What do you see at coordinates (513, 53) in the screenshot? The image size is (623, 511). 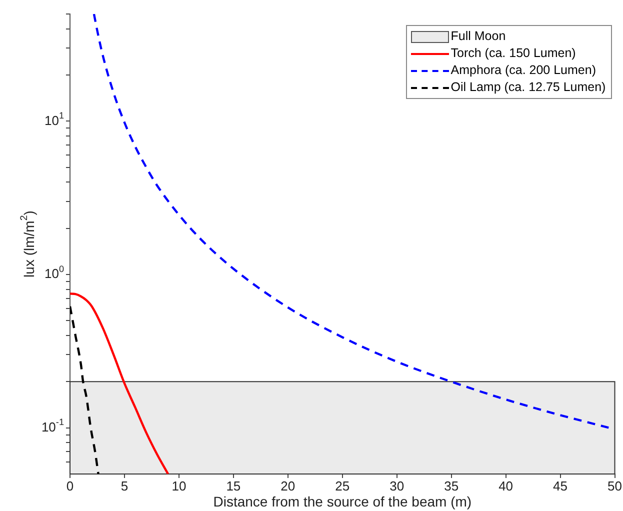 I see `legend-label: Torch (ca. 150 Lumen)` at bounding box center [513, 53].